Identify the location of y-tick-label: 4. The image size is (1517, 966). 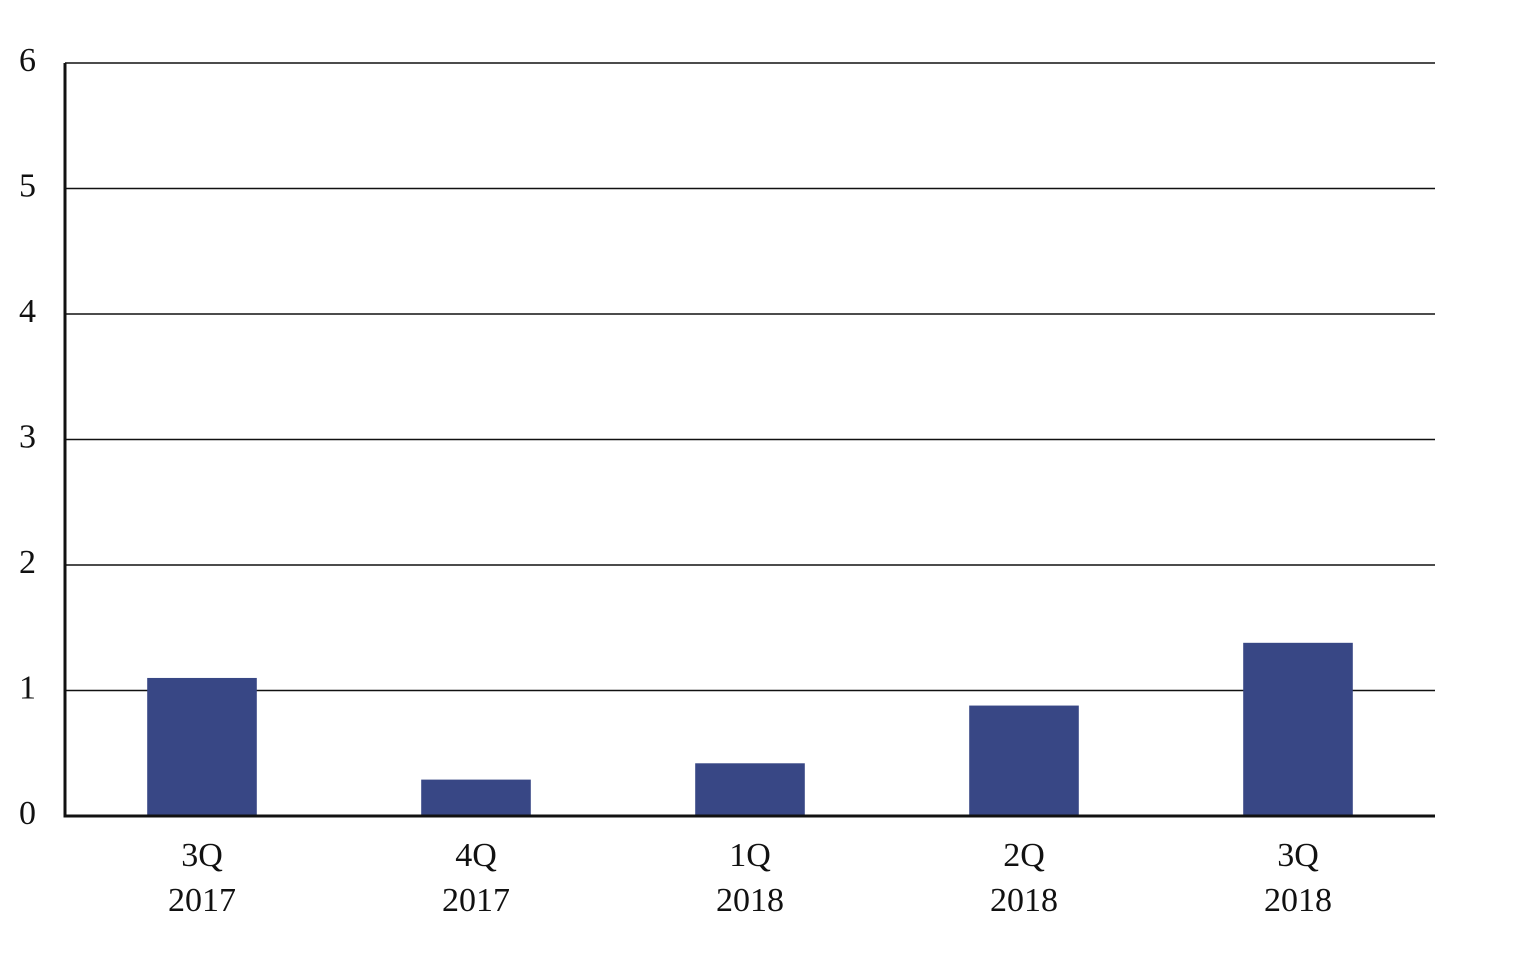
(27, 311).